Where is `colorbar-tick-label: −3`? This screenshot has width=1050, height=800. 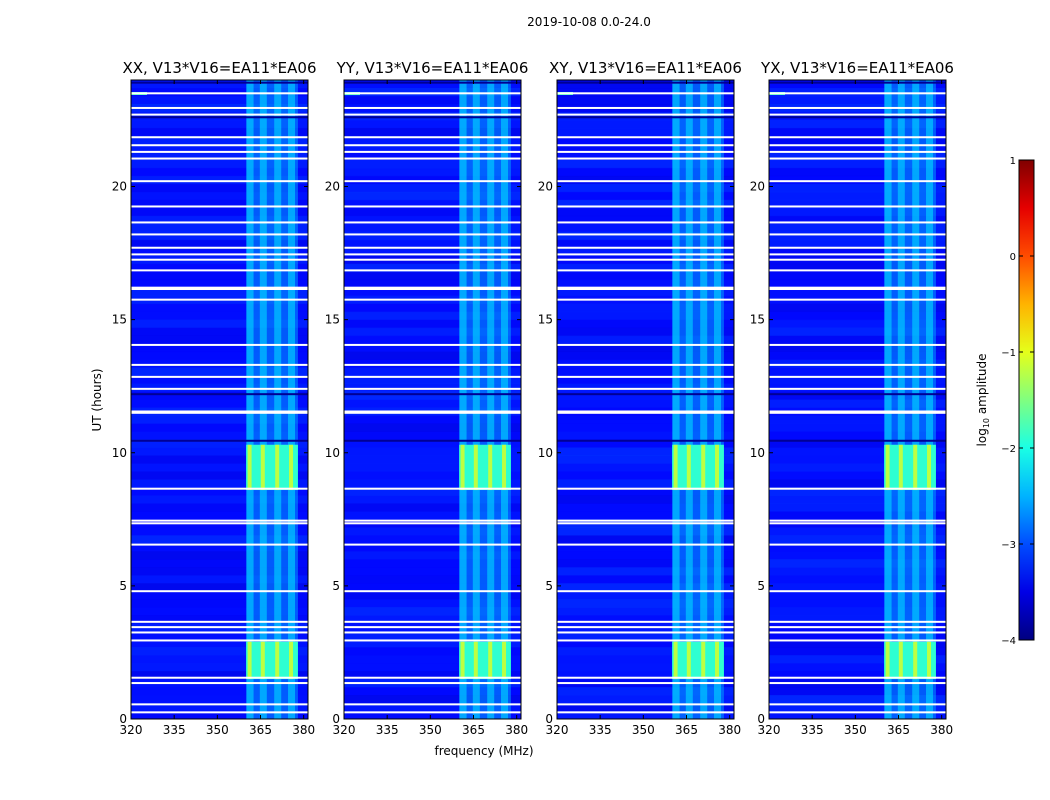
colorbar-tick-label: −3 is located at coordinates (1008, 545).